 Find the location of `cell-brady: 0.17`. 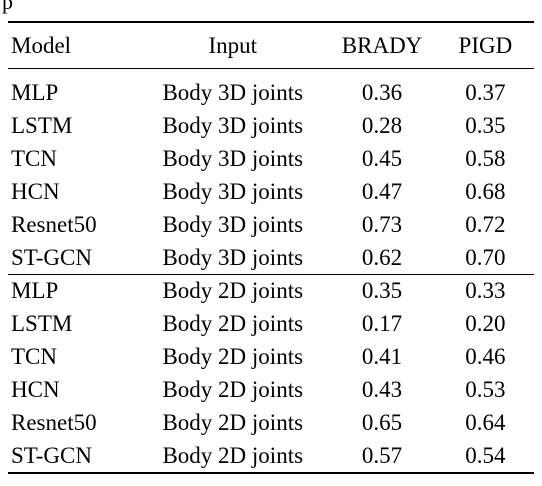

cell-brady: 0.17 is located at coordinates (382, 323).